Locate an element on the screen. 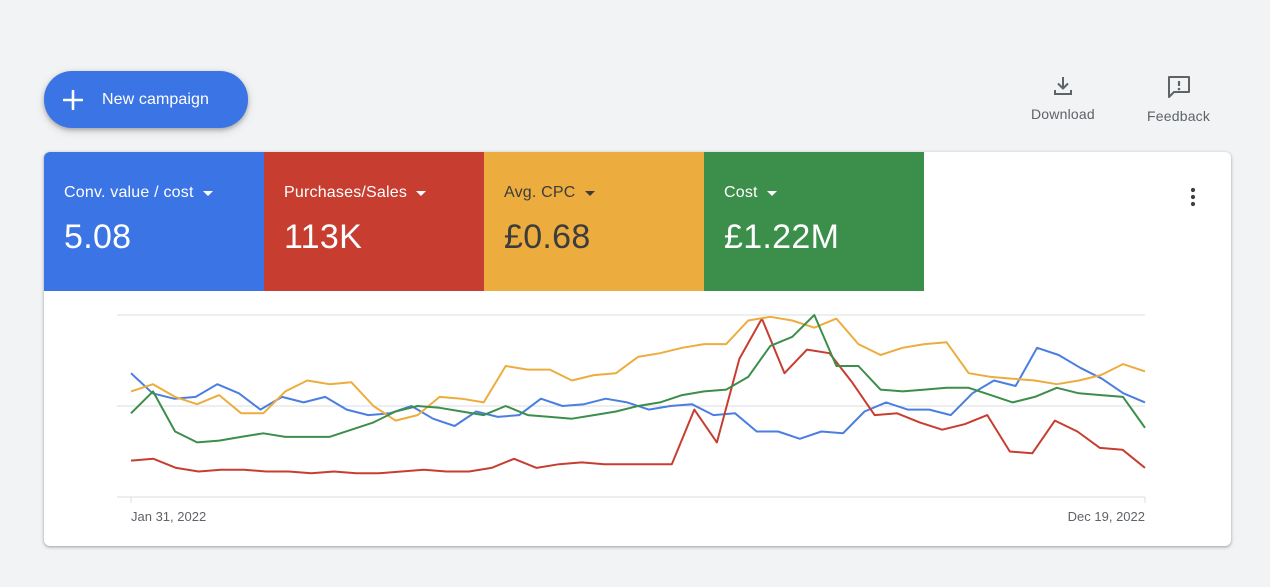 This screenshot has height=587, width=1270. metric-label: Avg. CPC is located at coordinates (540, 192).